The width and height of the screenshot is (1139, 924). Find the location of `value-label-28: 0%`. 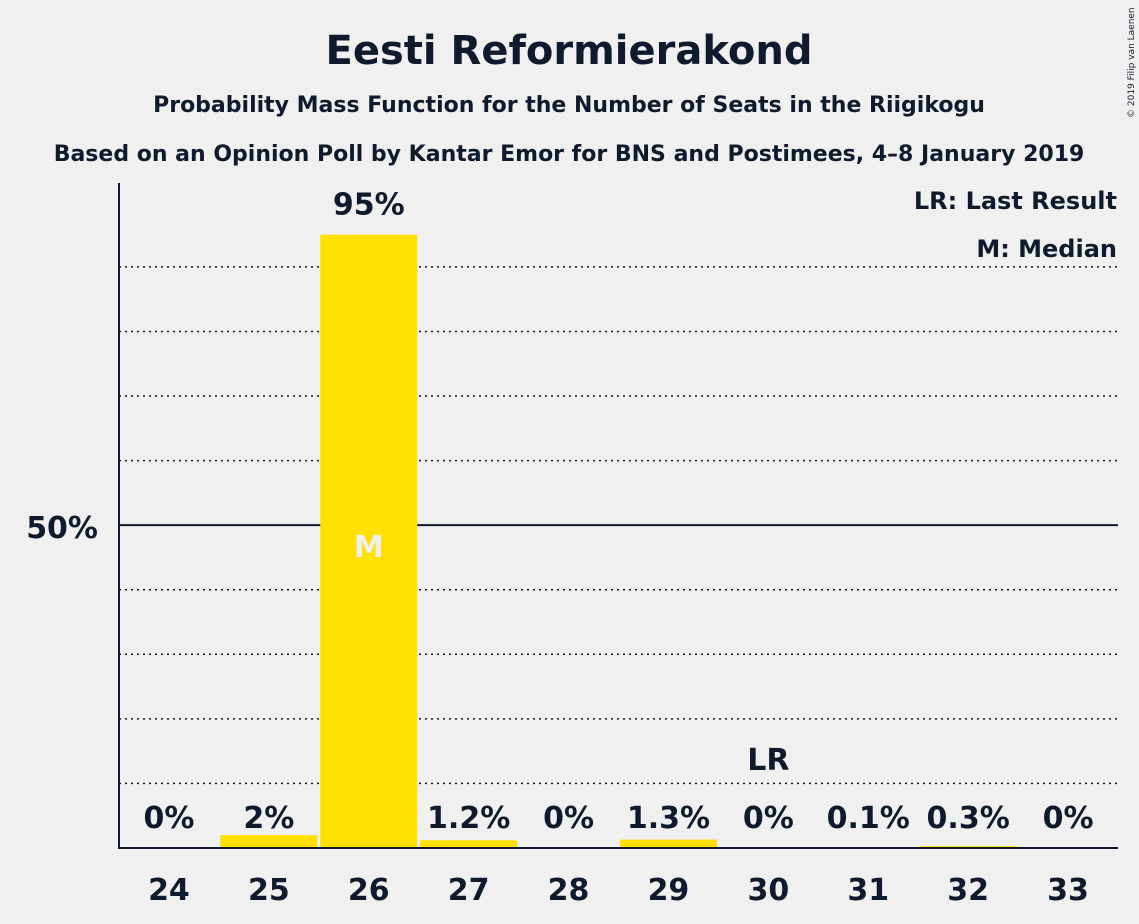

value-label-28: 0% is located at coordinates (568, 818).